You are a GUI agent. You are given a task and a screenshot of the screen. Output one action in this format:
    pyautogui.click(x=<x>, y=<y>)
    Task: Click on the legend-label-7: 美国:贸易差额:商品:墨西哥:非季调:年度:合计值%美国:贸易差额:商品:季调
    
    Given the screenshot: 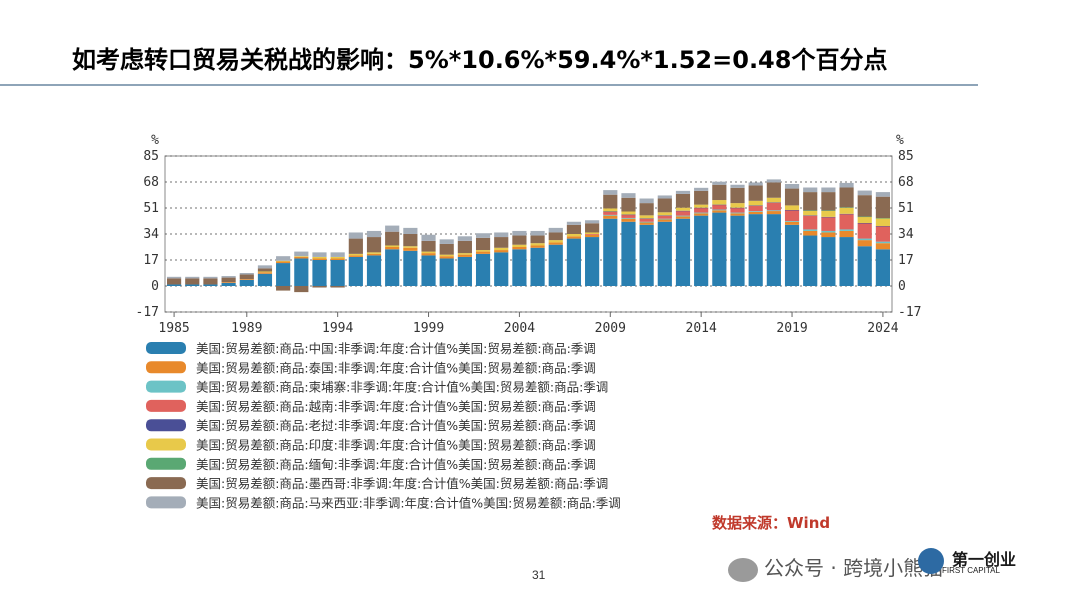 What is the action you would take?
    pyautogui.click(x=402, y=483)
    